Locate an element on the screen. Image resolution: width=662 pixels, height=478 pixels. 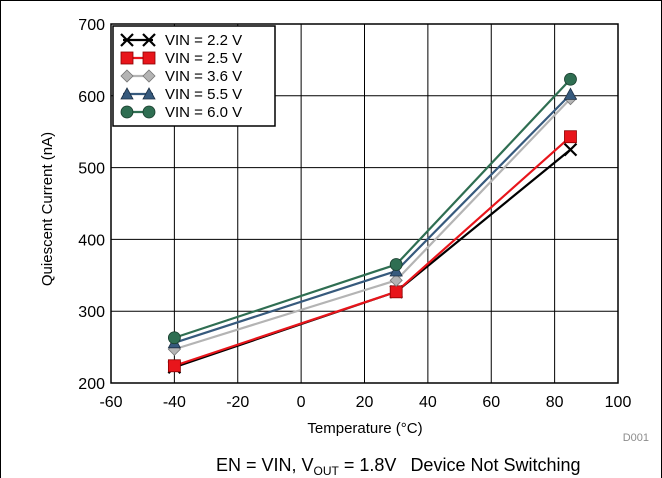
legend-entry: VIN = 6.0 V is located at coordinates (181, 112).